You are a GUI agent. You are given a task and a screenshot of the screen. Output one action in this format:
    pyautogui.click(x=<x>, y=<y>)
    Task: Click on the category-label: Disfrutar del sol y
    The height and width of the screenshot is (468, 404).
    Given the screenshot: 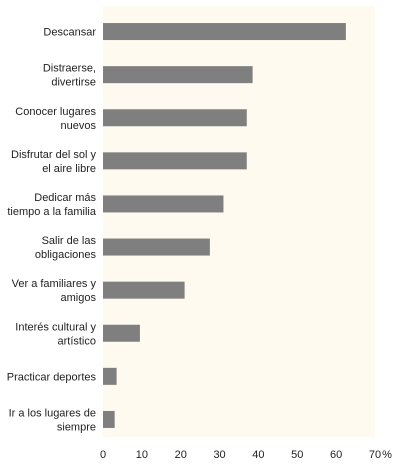 What is the action you would take?
    pyautogui.click(x=53, y=155)
    